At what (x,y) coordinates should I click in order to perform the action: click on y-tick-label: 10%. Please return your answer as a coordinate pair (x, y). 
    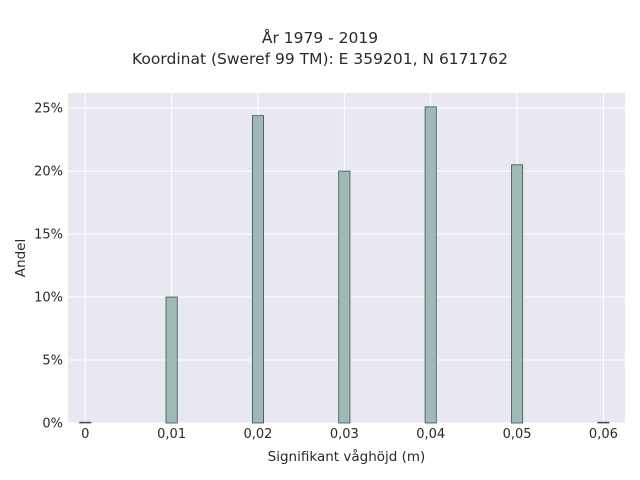
    Looking at the image, I should click on (48, 298).